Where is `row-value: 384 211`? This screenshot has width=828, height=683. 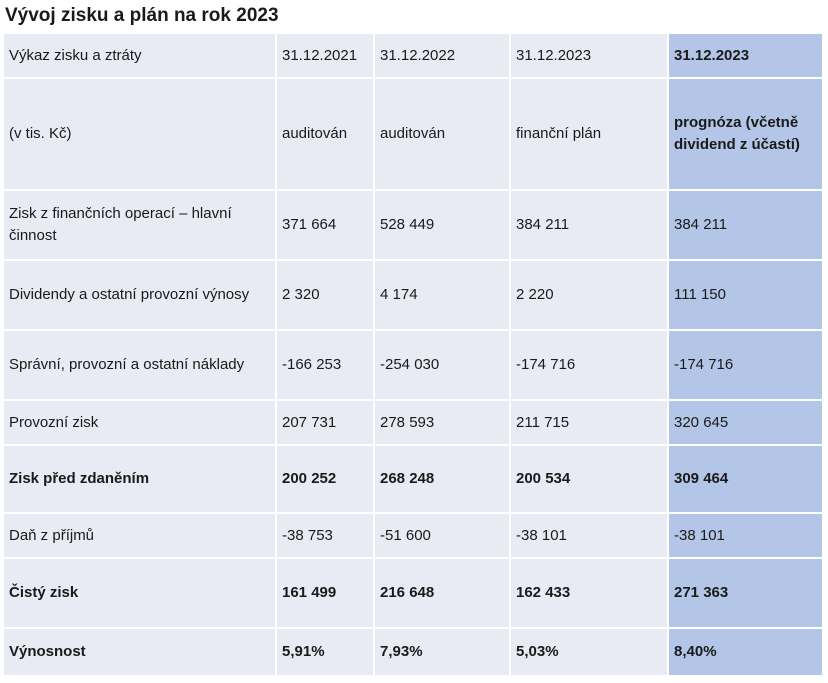 row-value: 384 211 is located at coordinates (589, 225).